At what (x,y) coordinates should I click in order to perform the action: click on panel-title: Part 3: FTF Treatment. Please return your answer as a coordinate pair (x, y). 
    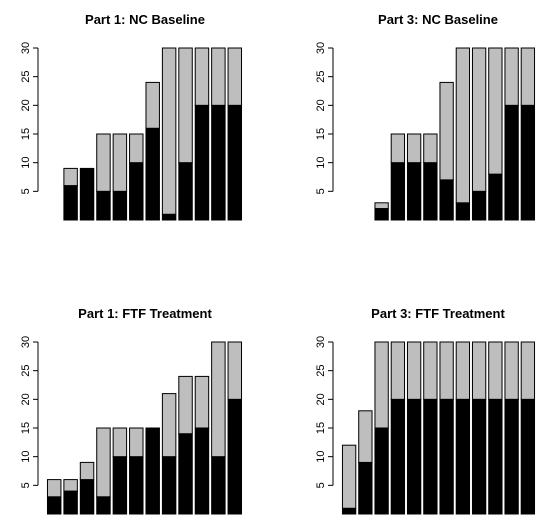
    Looking at the image, I should click on (438, 313).